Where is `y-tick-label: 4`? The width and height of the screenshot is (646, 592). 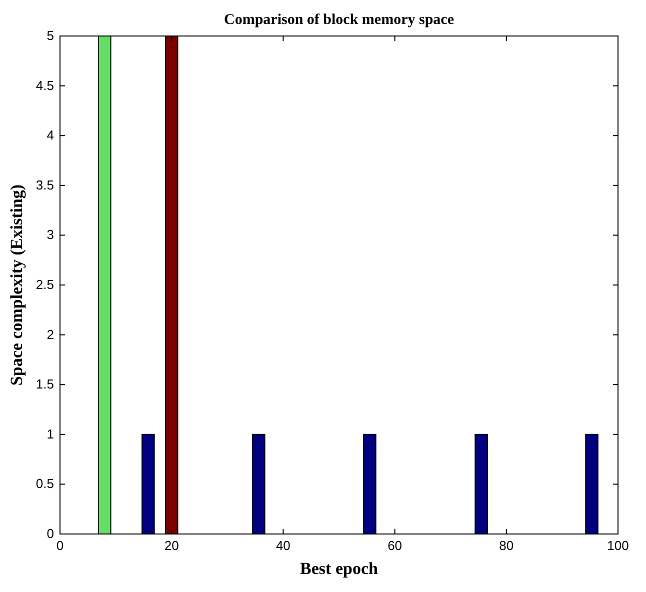
y-tick-label: 4 is located at coordinates (50, 135).